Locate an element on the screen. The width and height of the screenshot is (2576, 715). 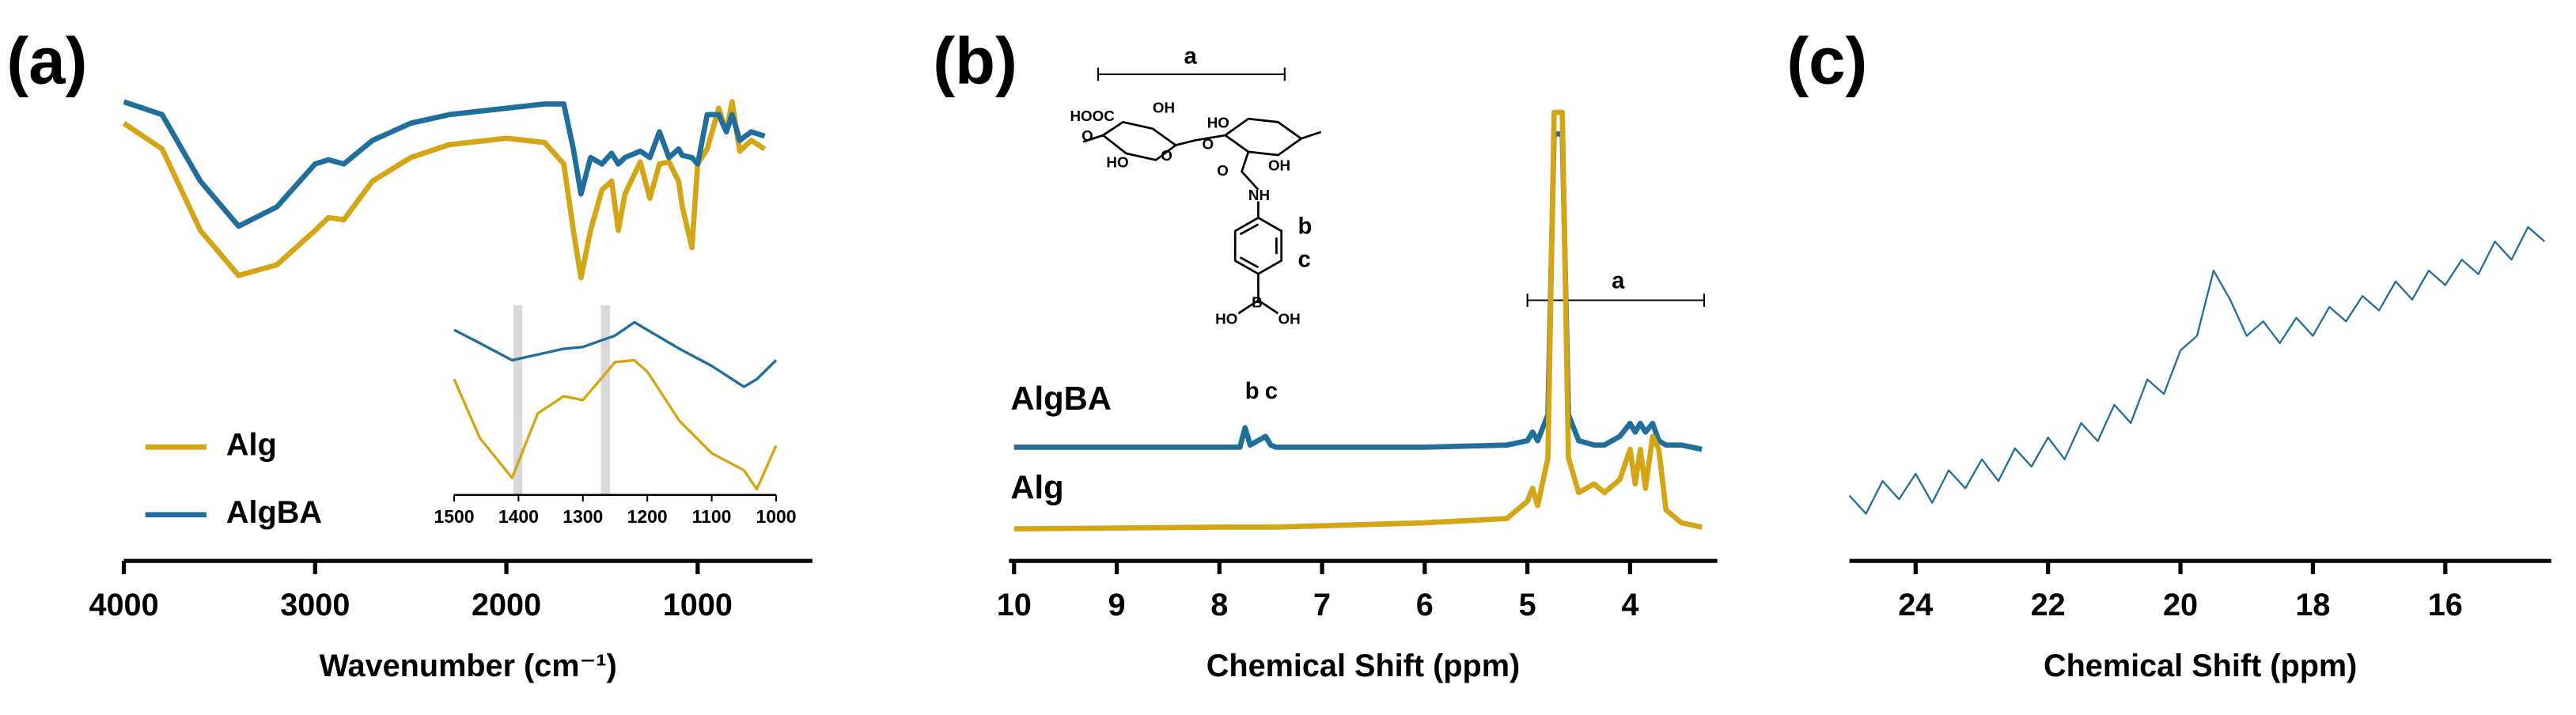
x-tick-label: 7 is located at coordinates (1322, 605).